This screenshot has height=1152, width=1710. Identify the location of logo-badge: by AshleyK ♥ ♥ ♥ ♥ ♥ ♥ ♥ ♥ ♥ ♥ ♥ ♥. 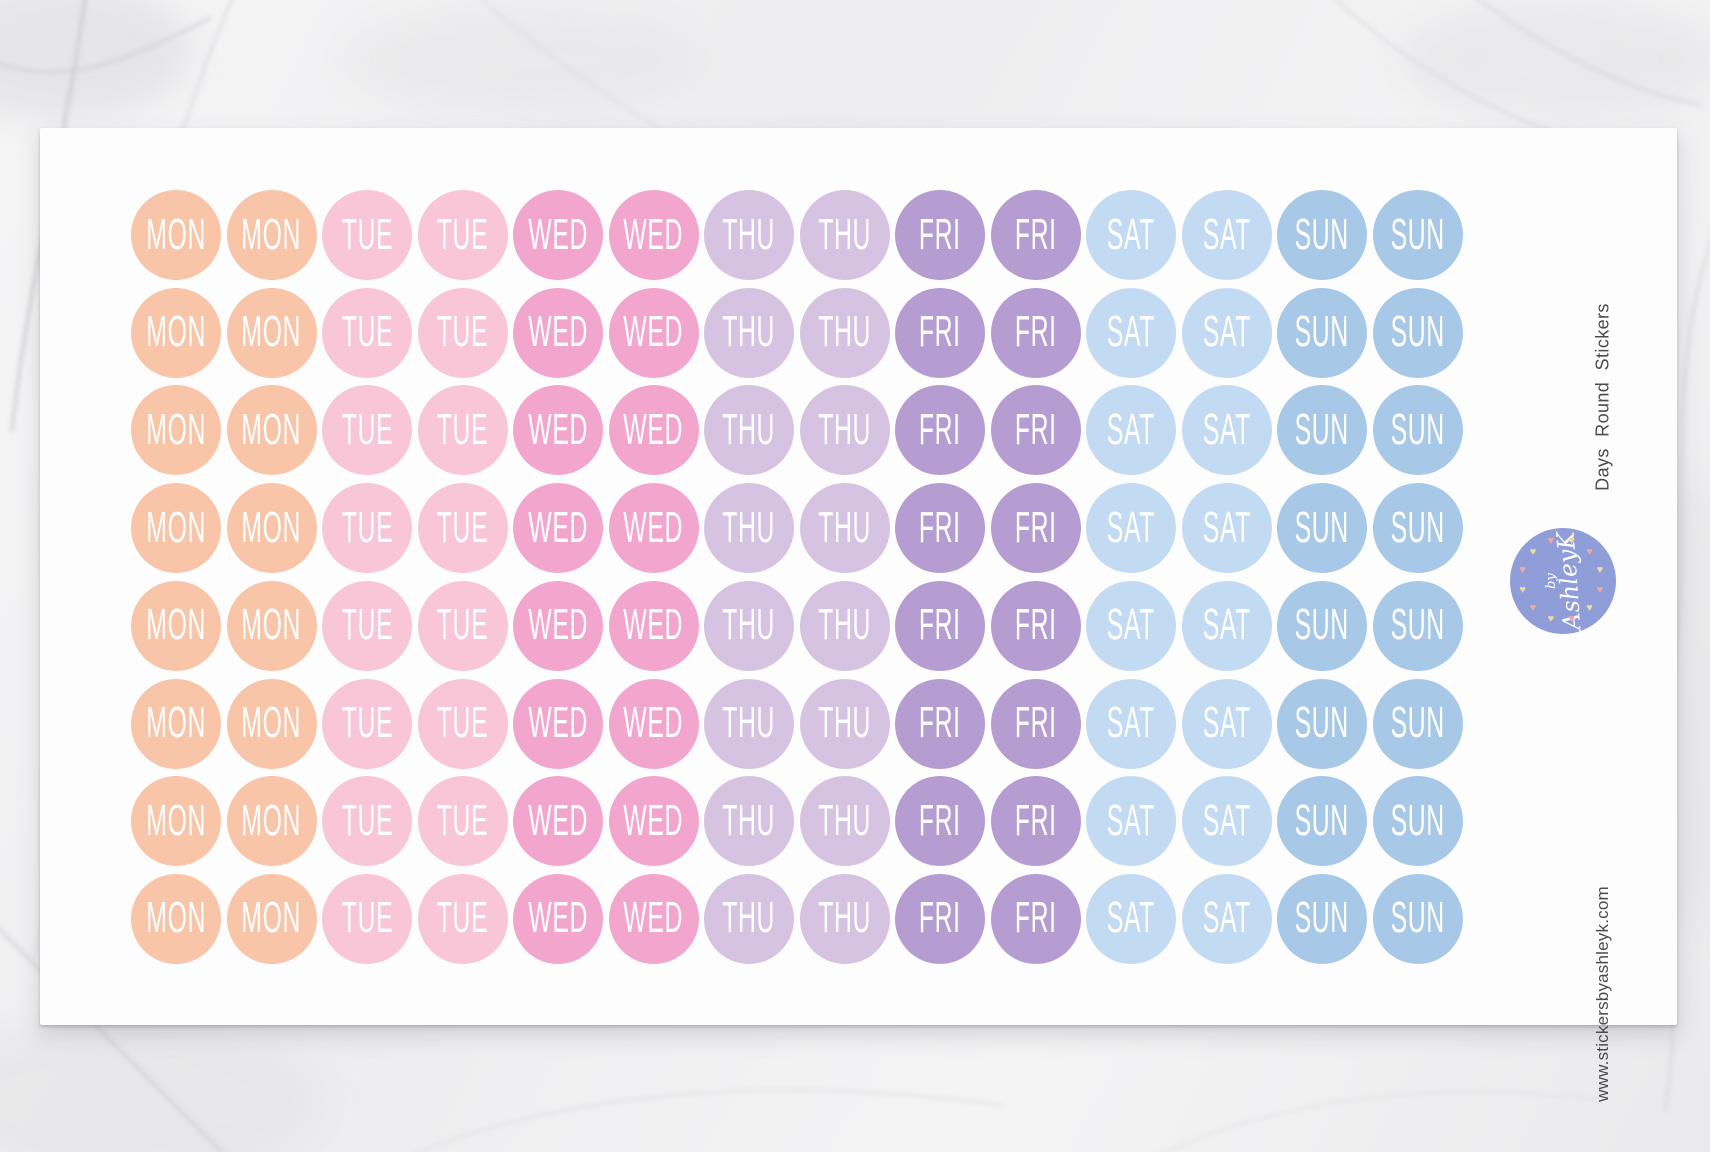
(1563, 581).